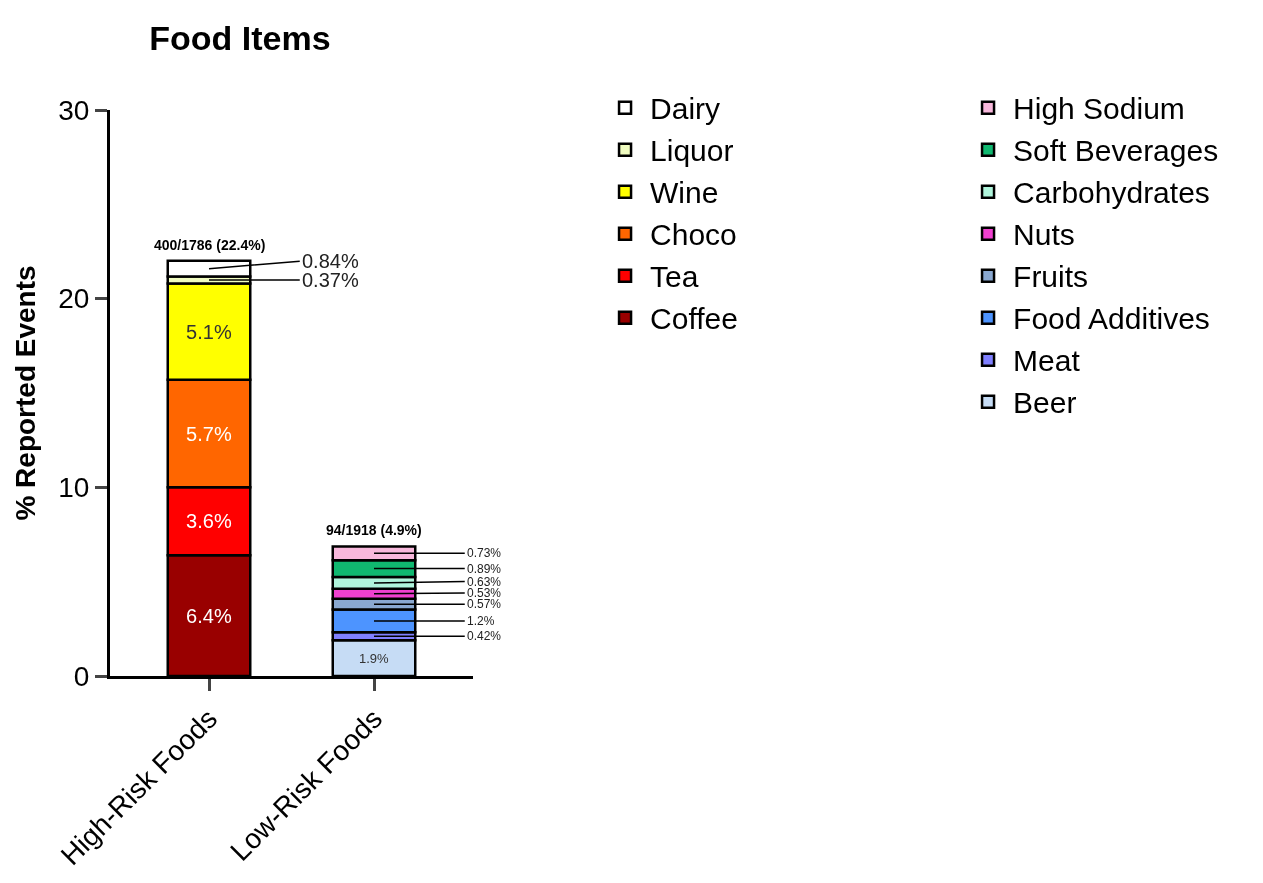  I want to click on data-label: 5.7%, so click(209, 433).